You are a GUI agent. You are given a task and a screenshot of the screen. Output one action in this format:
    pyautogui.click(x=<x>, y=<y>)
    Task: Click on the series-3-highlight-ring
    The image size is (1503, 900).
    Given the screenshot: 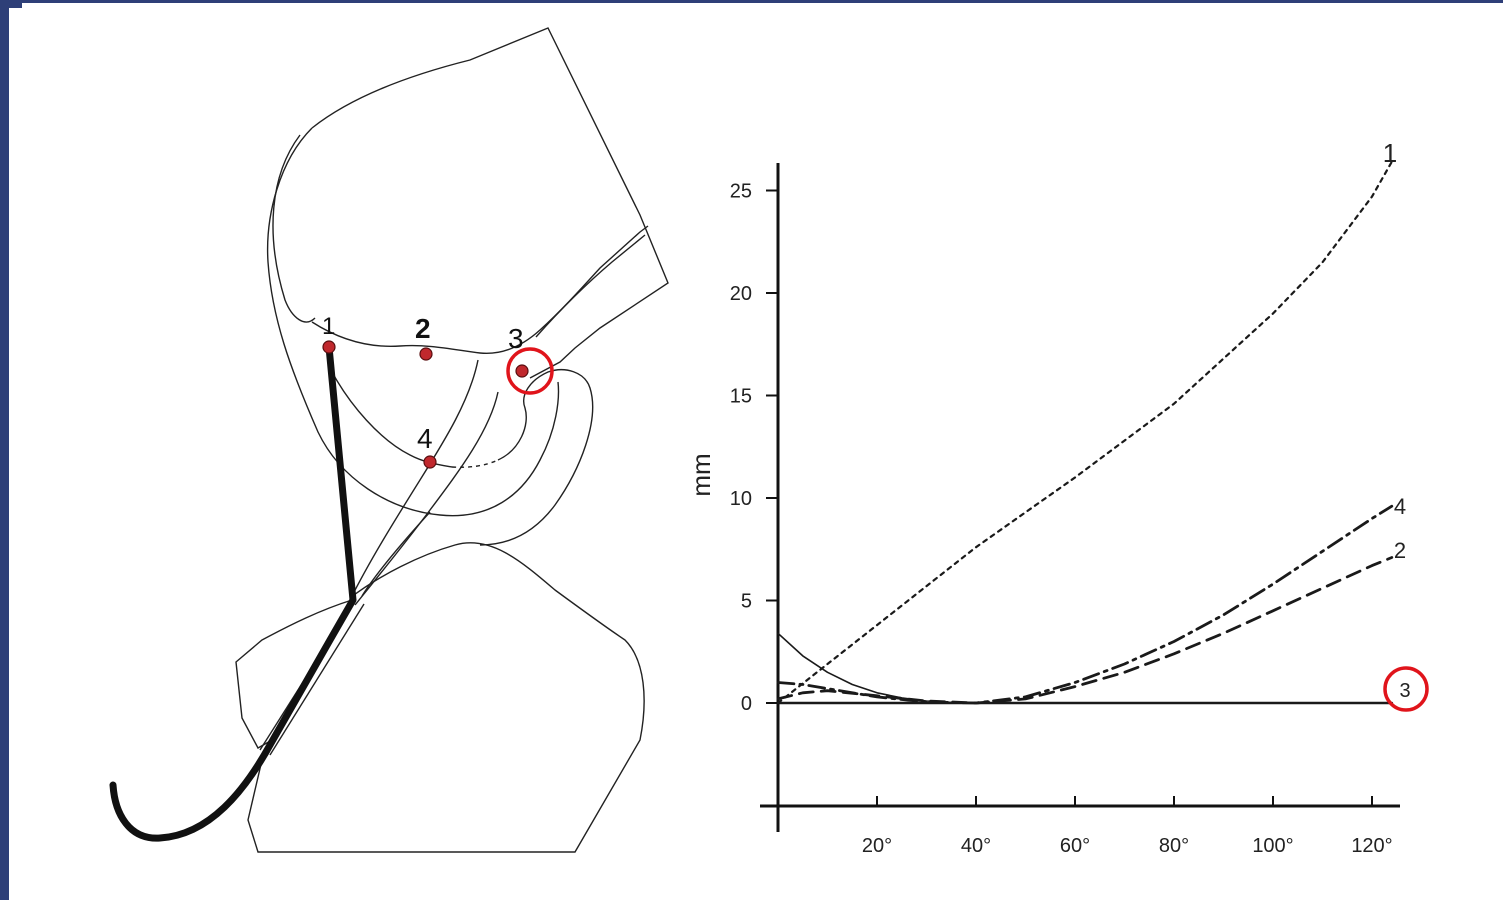 What is the action you would take?
    pyautogui.click(x=1406, y=689)
    